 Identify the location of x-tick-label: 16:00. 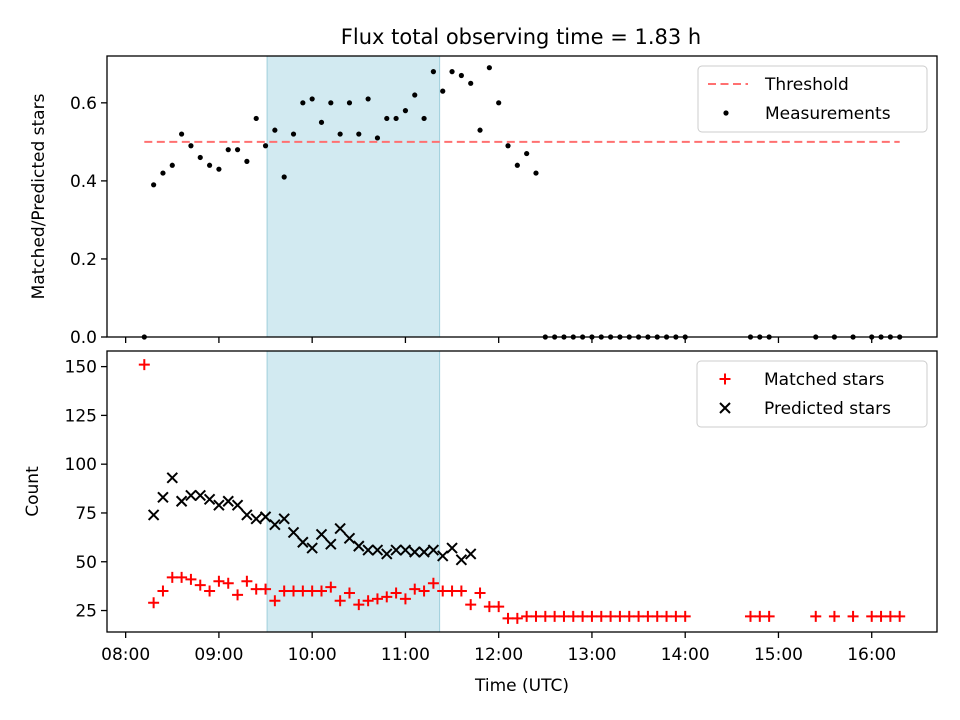
(871, 655).